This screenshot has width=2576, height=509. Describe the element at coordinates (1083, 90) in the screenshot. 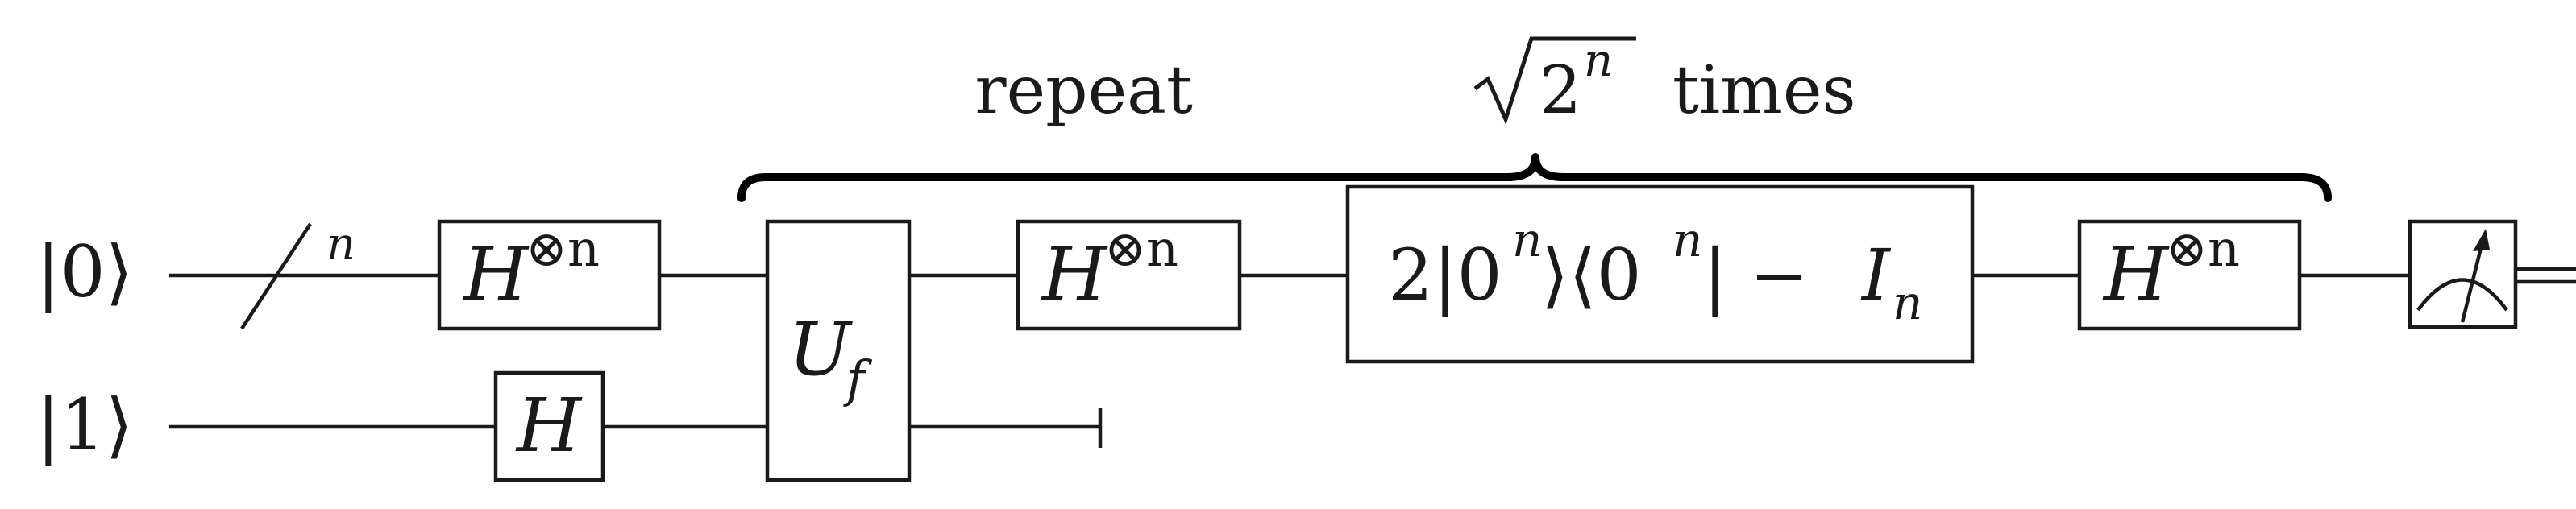

I see `repeat-label-pre: repeat` at that location.